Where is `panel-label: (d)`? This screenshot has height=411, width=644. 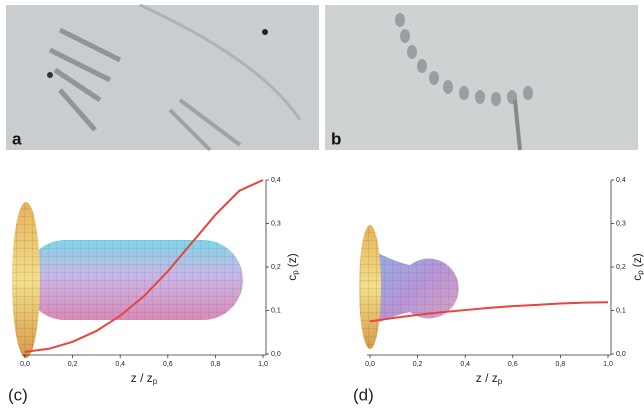
panel-label: (d) is located at coordinates (363, 394).